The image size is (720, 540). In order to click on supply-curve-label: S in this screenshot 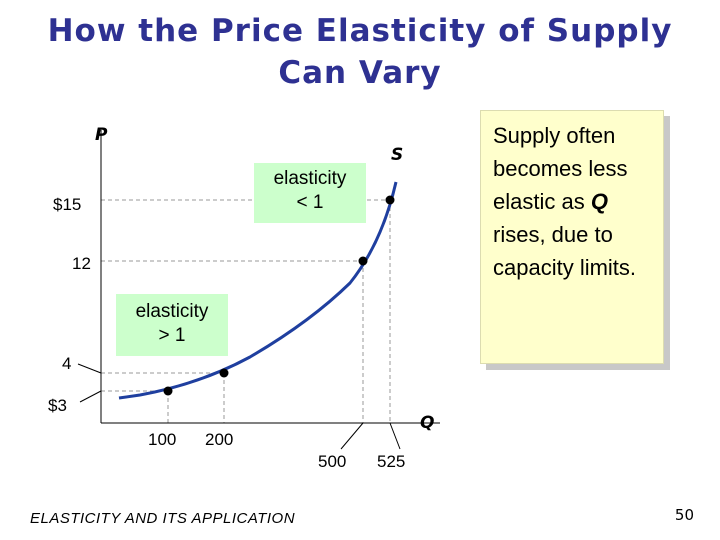, I will do `click(397, 155)`.